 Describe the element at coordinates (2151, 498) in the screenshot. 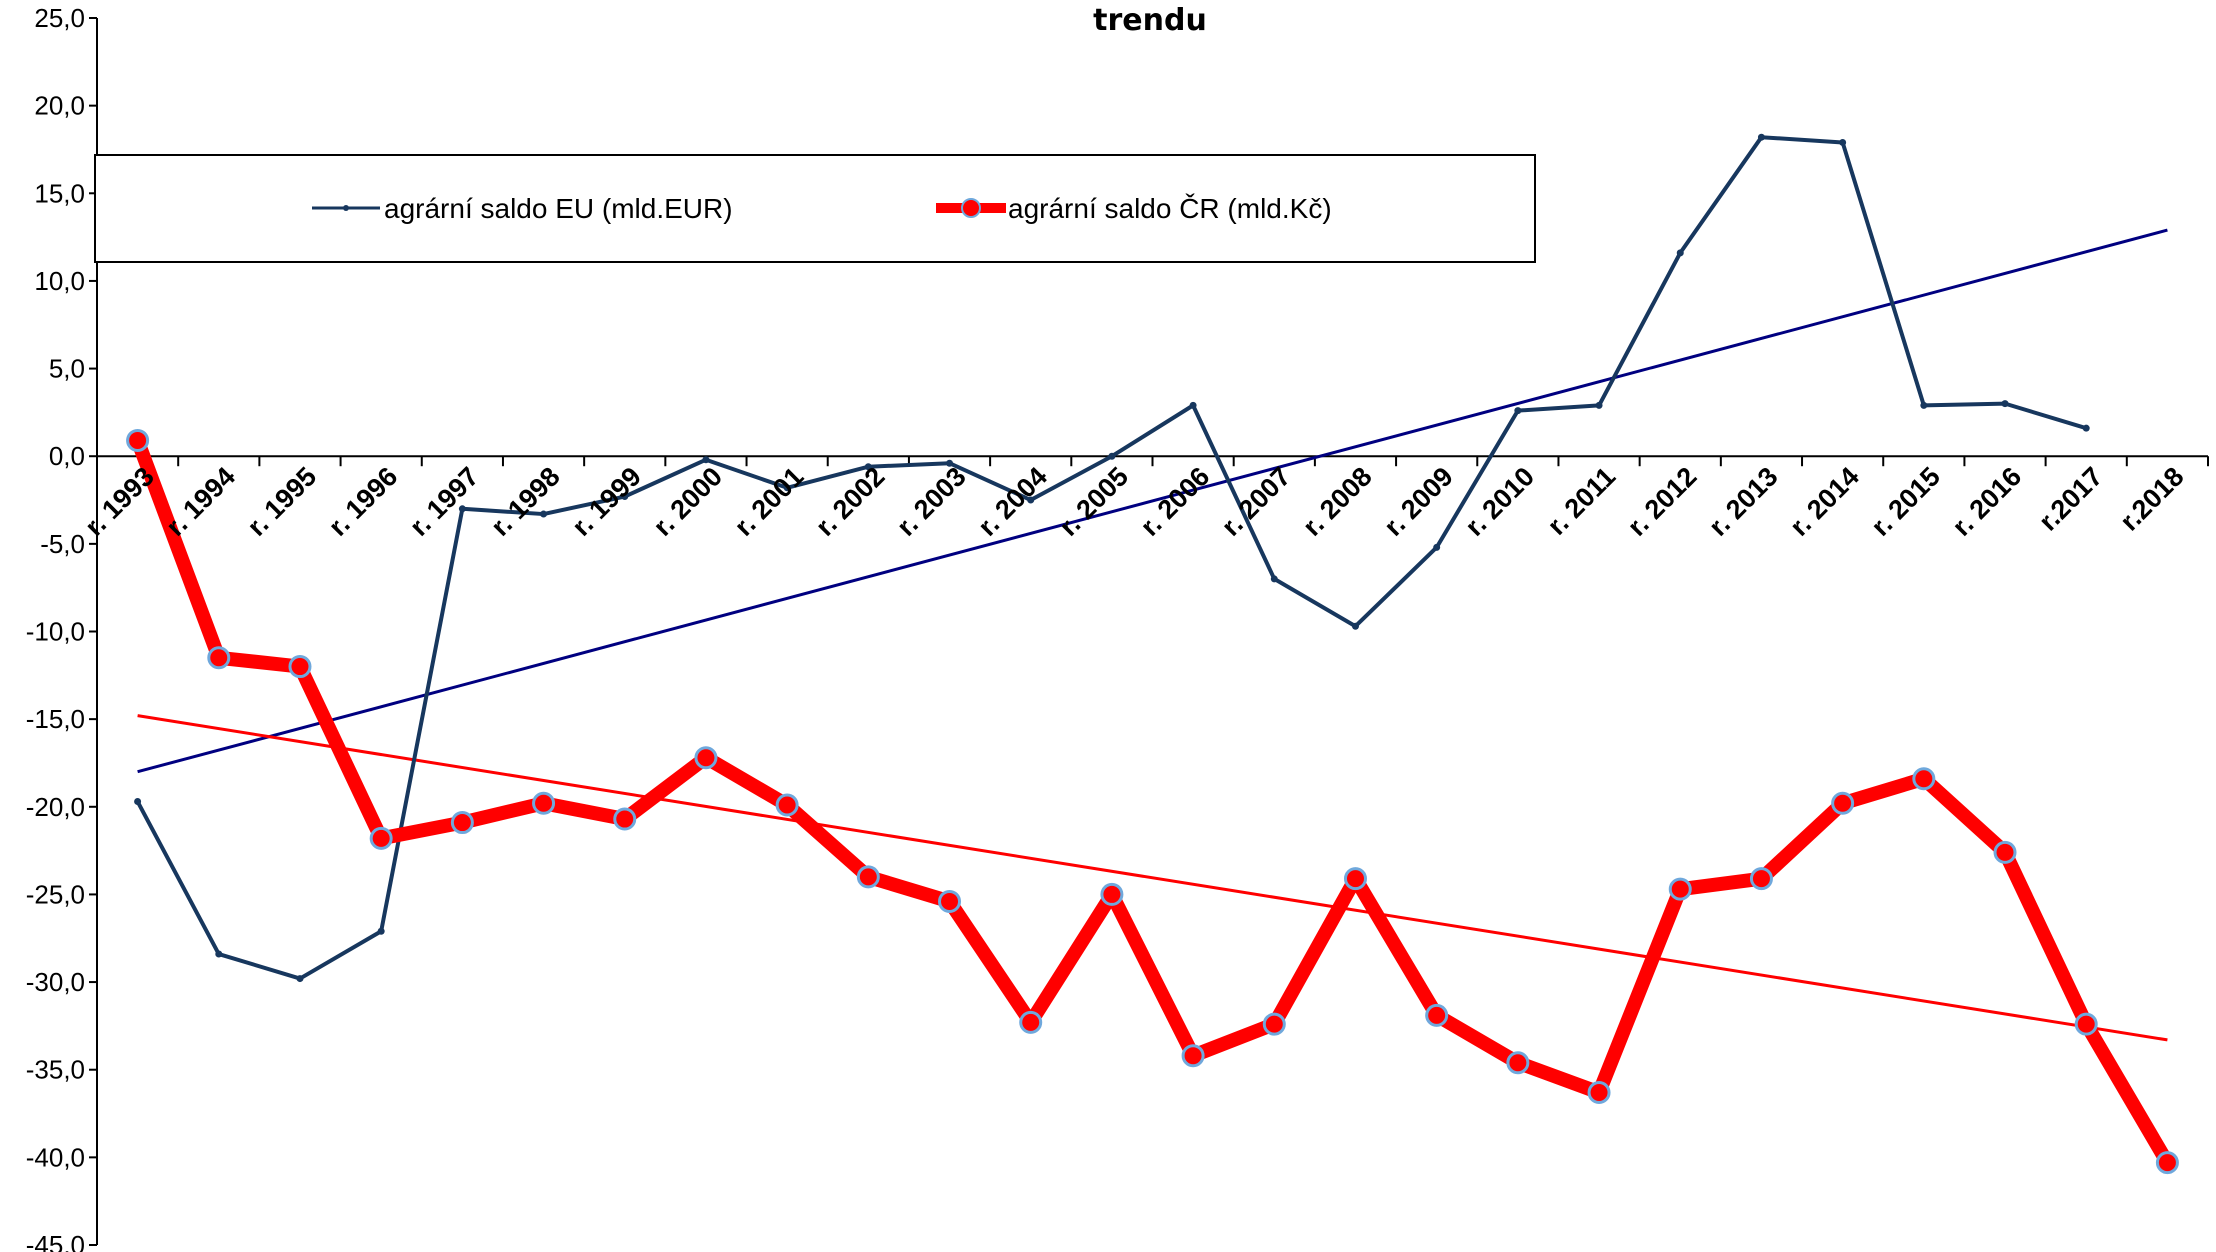

I see `x-category-label: r.2018` at that location.